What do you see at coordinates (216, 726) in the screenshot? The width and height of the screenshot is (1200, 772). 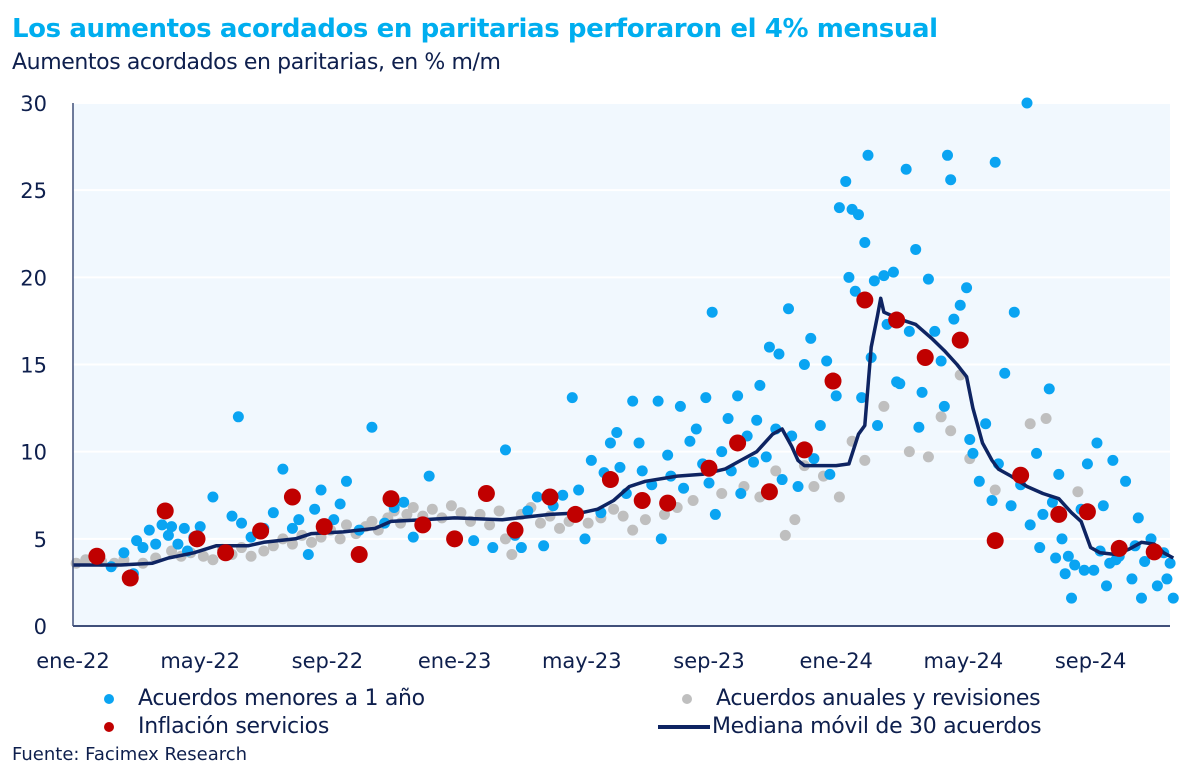 I see `legend-item-inflation: Inflación servicios` at bounding box center [216, 726].